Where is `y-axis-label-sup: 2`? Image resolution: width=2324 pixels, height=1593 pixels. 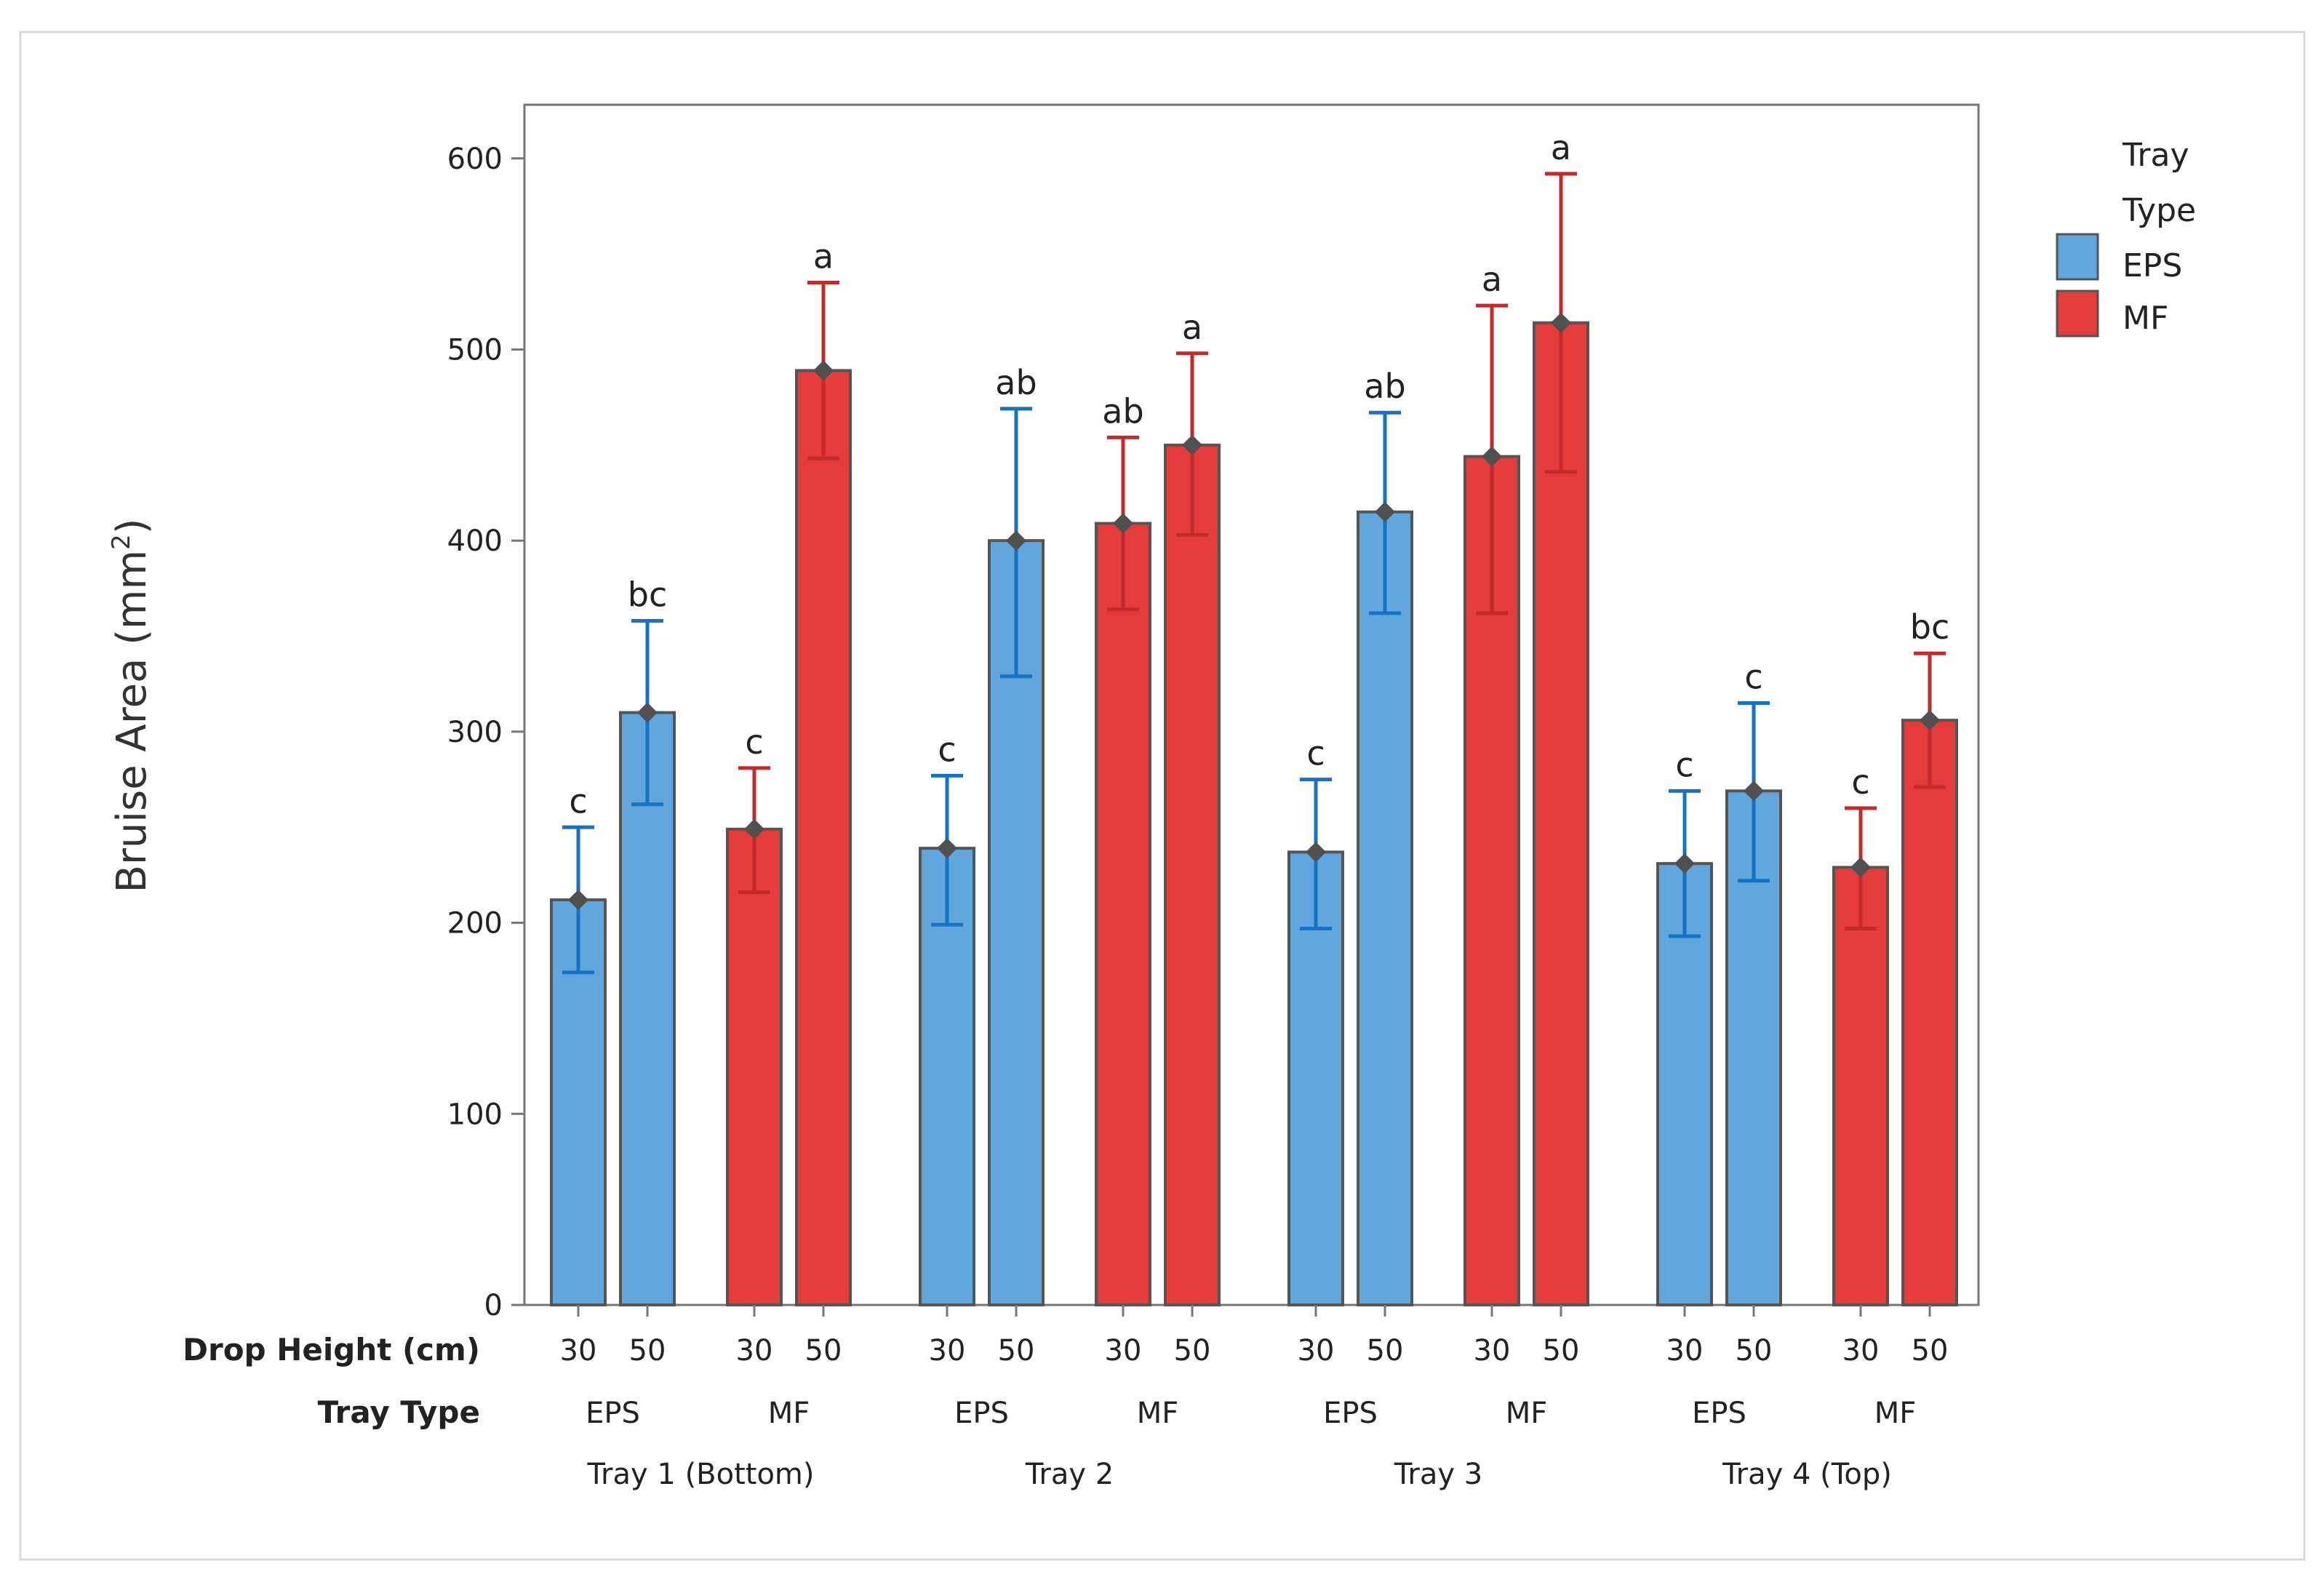 y-axis-label-sup: 2 is located at coordinates (121, 542).